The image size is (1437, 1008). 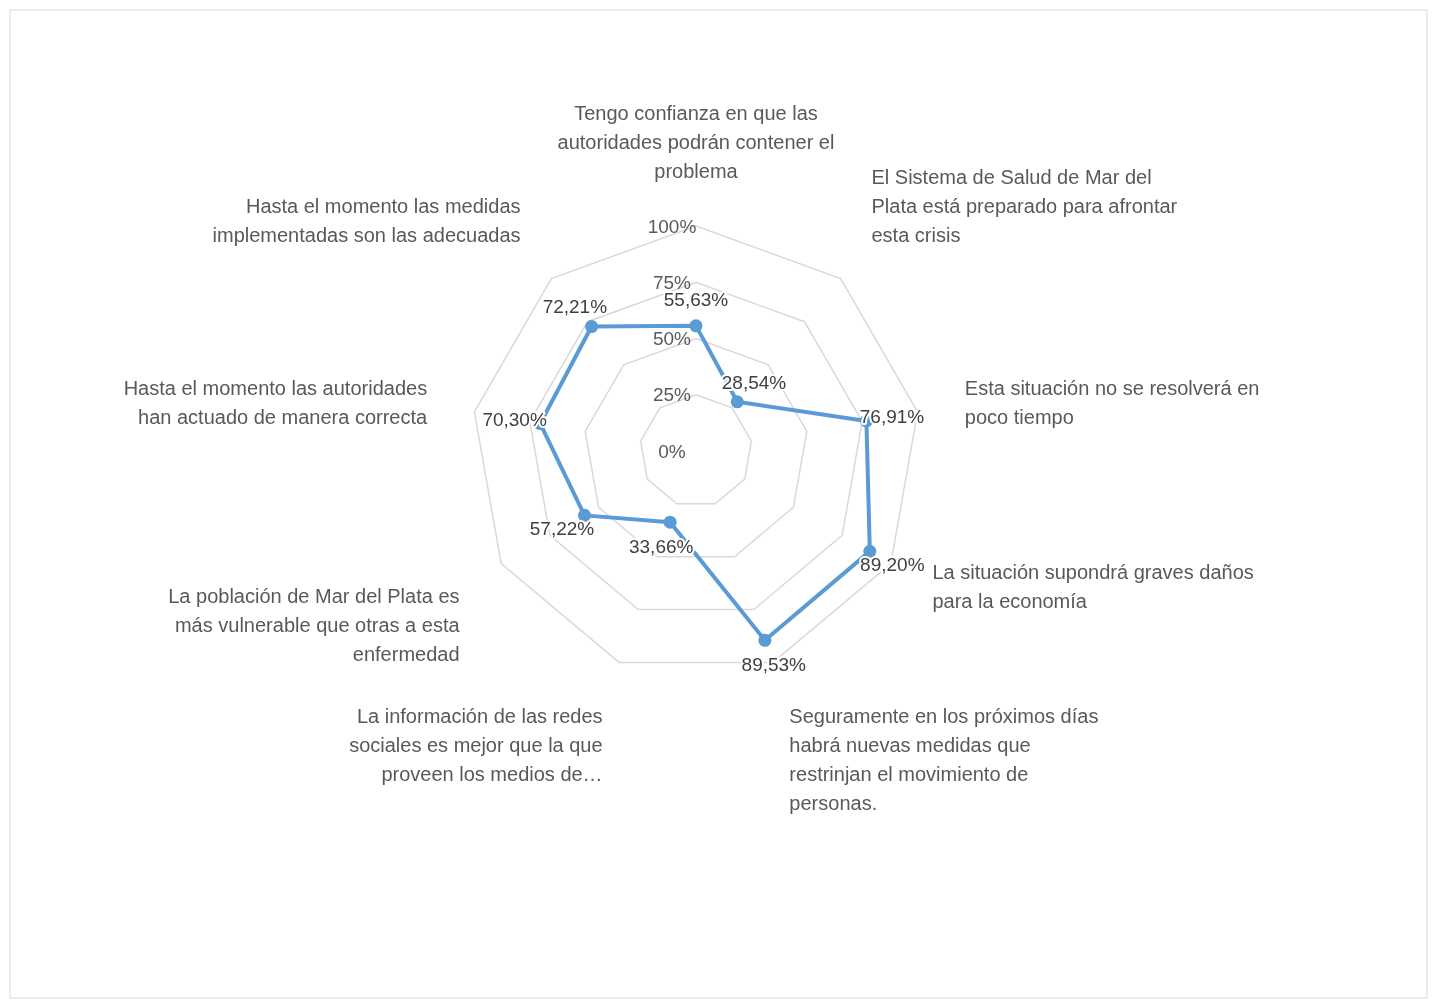 What do you see at coordinates (575, 307) in the screenshot?
I see `data-label: 72,21%` at bounding box center [575, 307].